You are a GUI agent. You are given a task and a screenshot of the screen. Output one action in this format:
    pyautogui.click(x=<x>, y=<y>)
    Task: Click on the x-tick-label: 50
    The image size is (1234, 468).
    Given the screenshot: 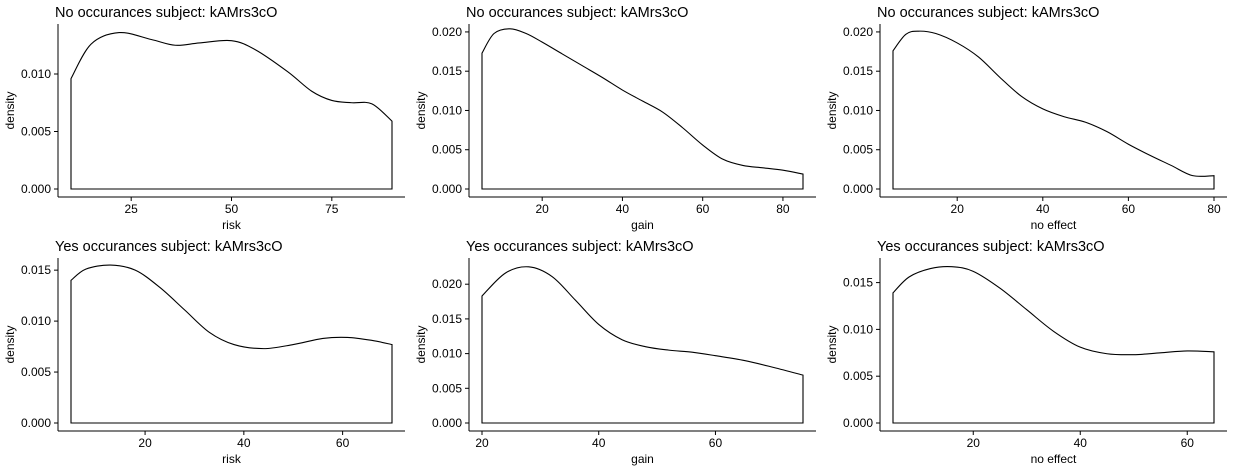 What is the action you would take?
    pyautogui.click(x=232, y=209)
    